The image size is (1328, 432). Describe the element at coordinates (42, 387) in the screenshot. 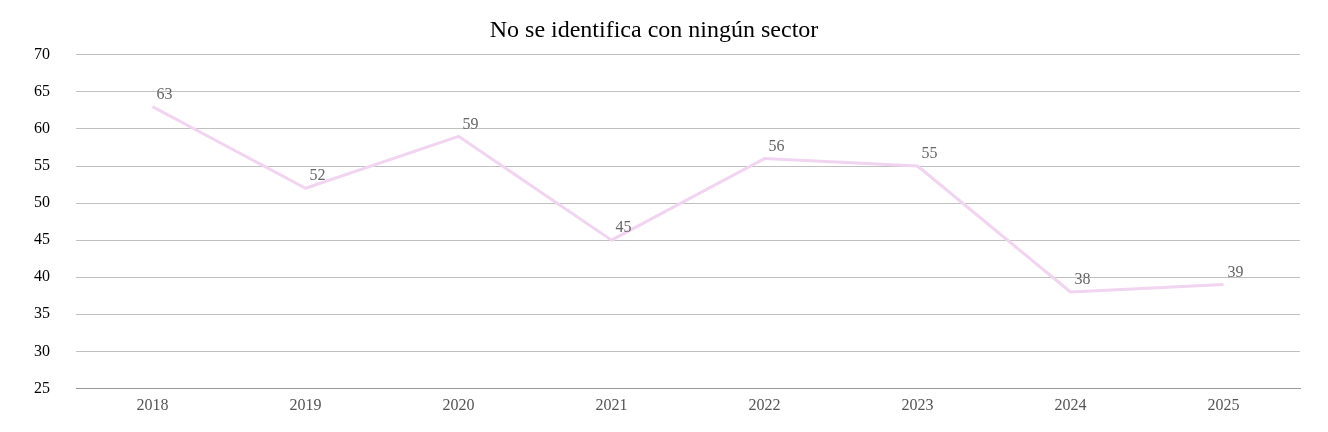

I see `y-tick-label: 25` at that location.